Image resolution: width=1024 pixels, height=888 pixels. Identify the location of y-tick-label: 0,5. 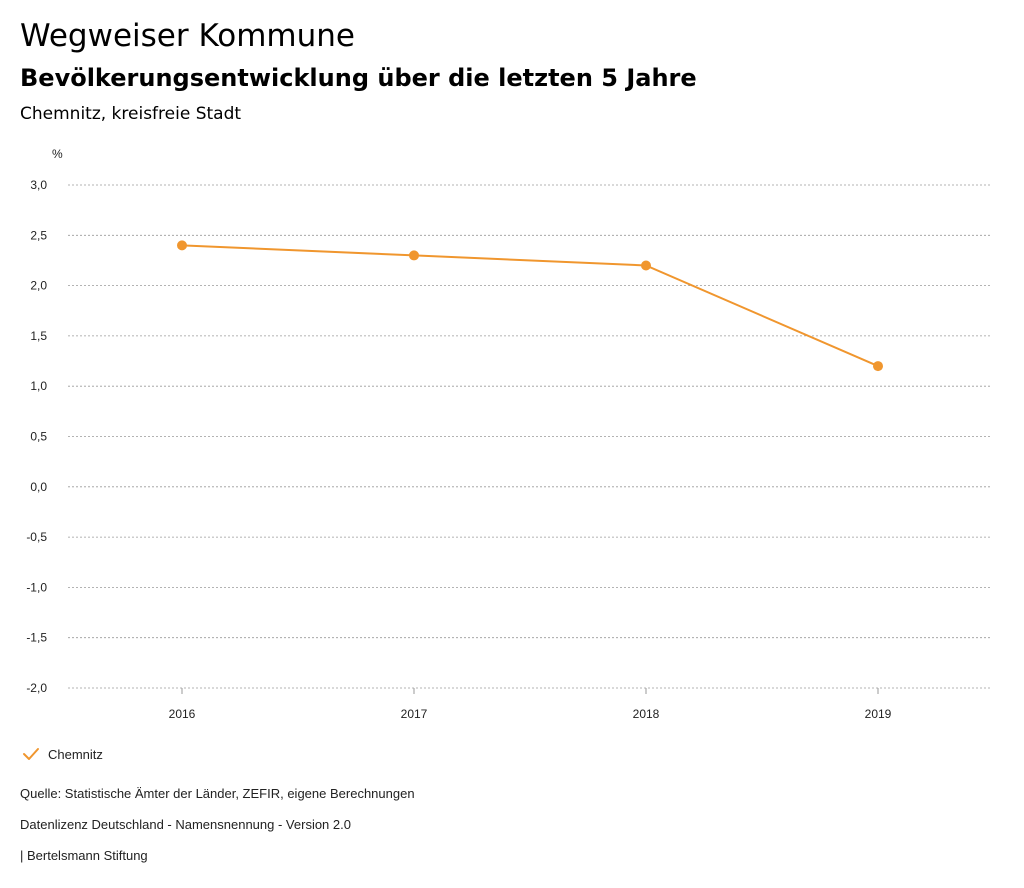
(38, 437).